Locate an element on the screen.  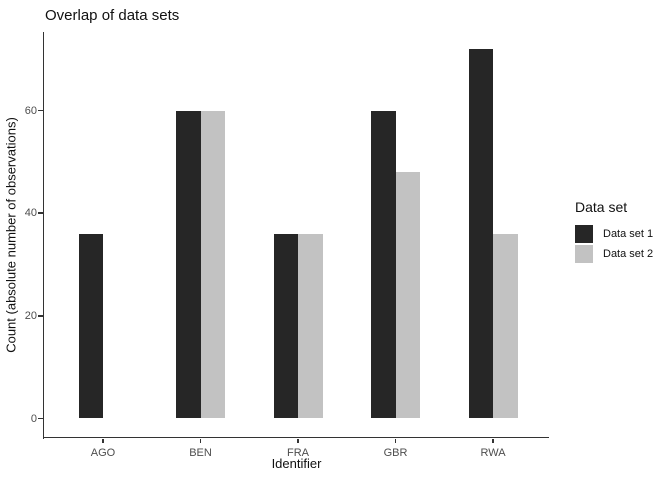
bar-data-set-2-gbr is located at coordinates (407, 295).